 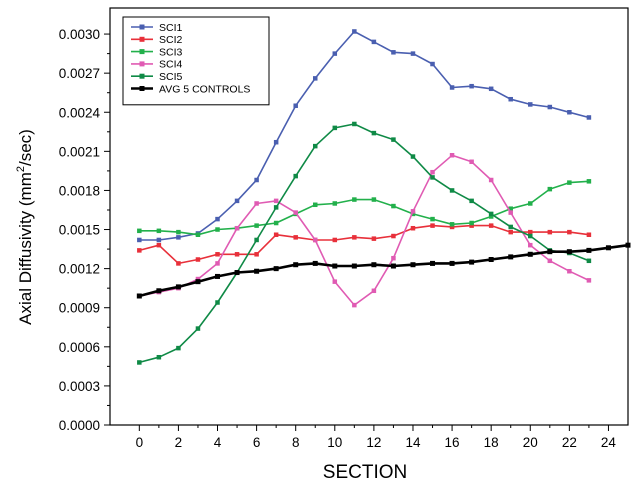 What do you see at coordinates (171, 28) in the screenshot?
I see `legend-label: SCI1` at bounding box center [171, 28].